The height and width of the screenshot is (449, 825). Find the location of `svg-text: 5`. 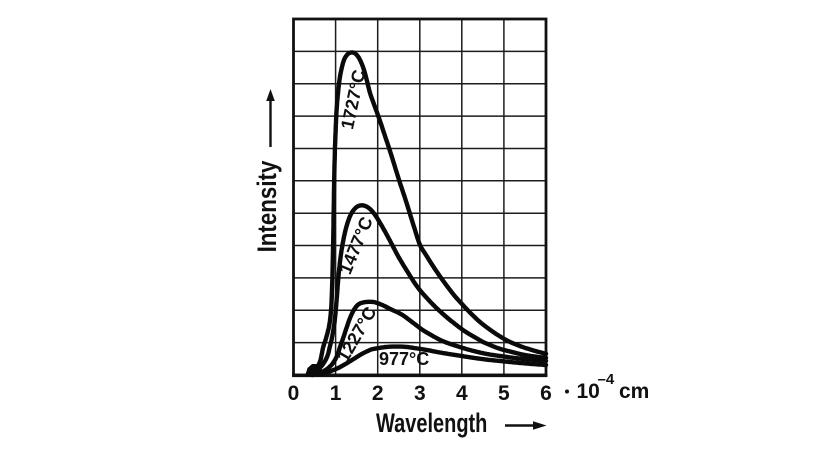

svg-text: 5 is located at coordinates (504, 393).